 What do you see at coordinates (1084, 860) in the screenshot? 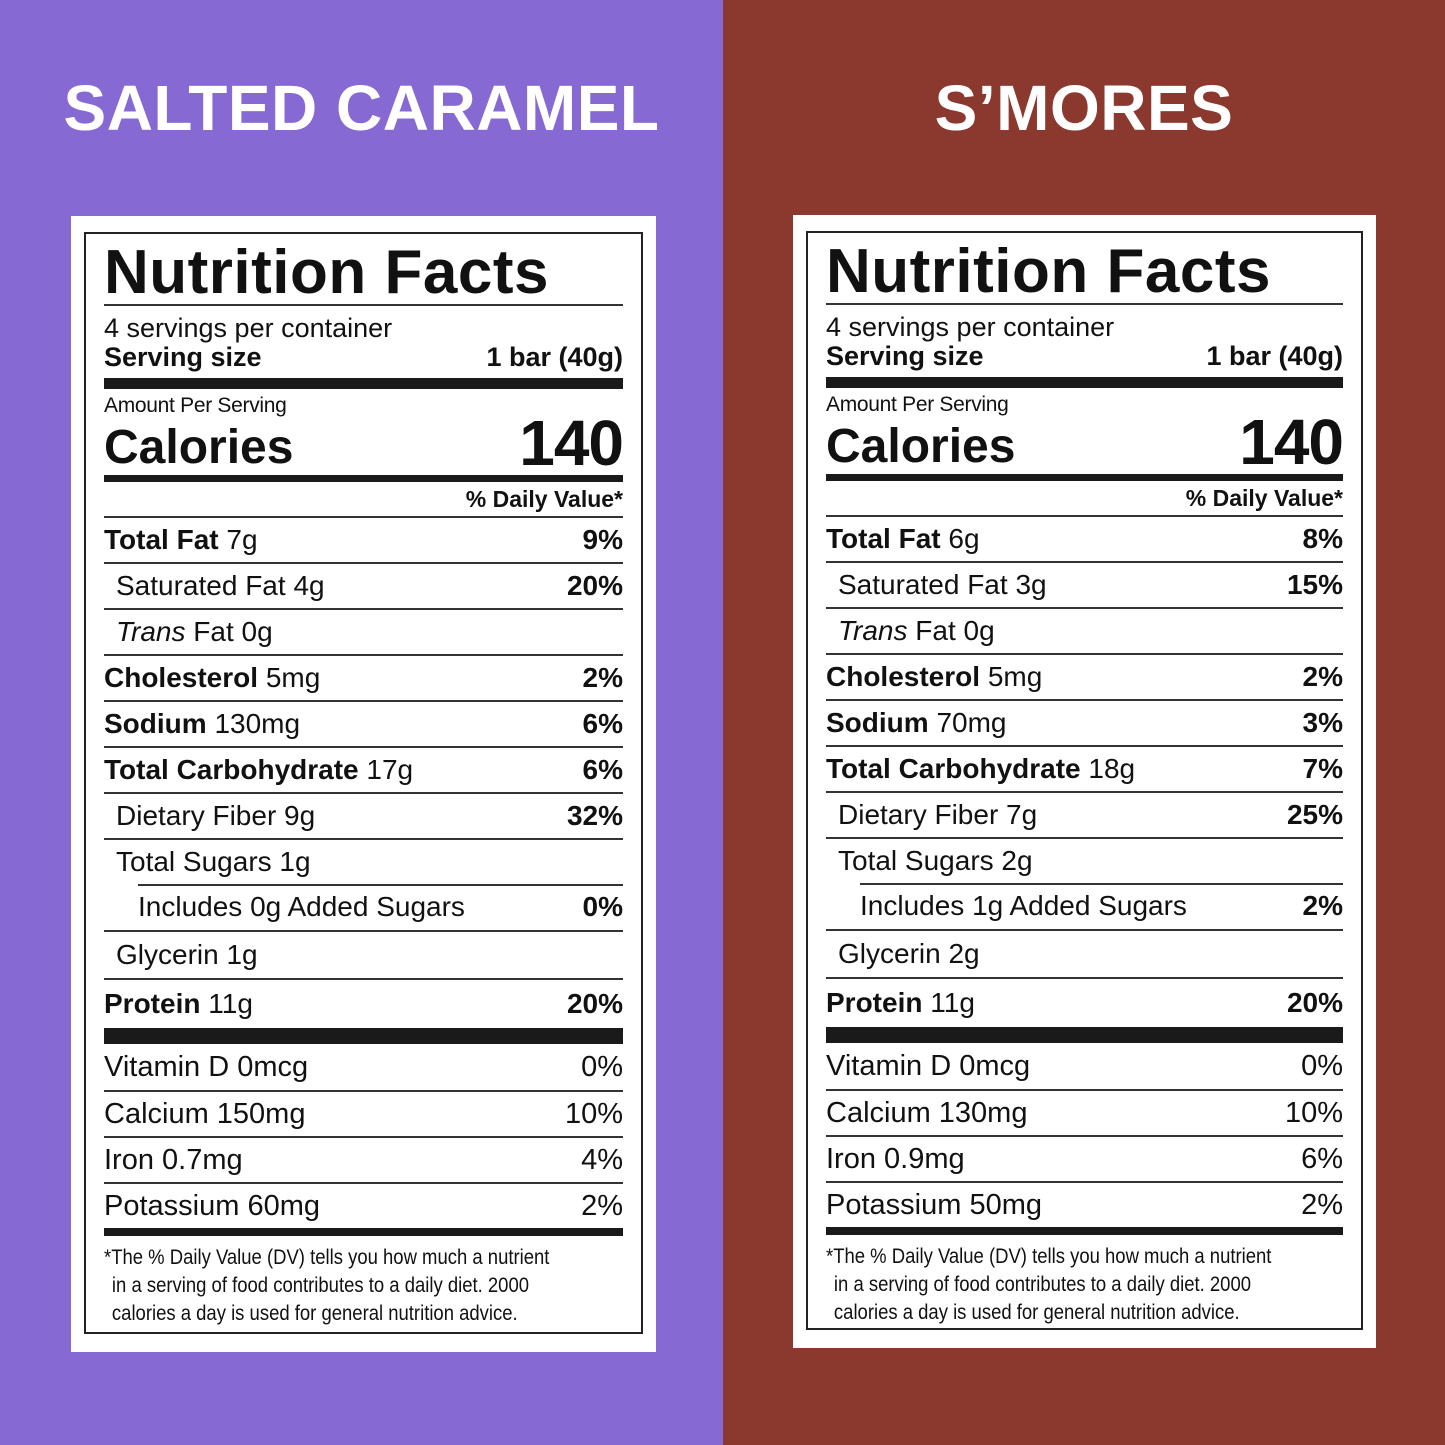
I see `nutrient-row-total-sugars: Total Sugars 2g` at bounding box center [1084, 860].